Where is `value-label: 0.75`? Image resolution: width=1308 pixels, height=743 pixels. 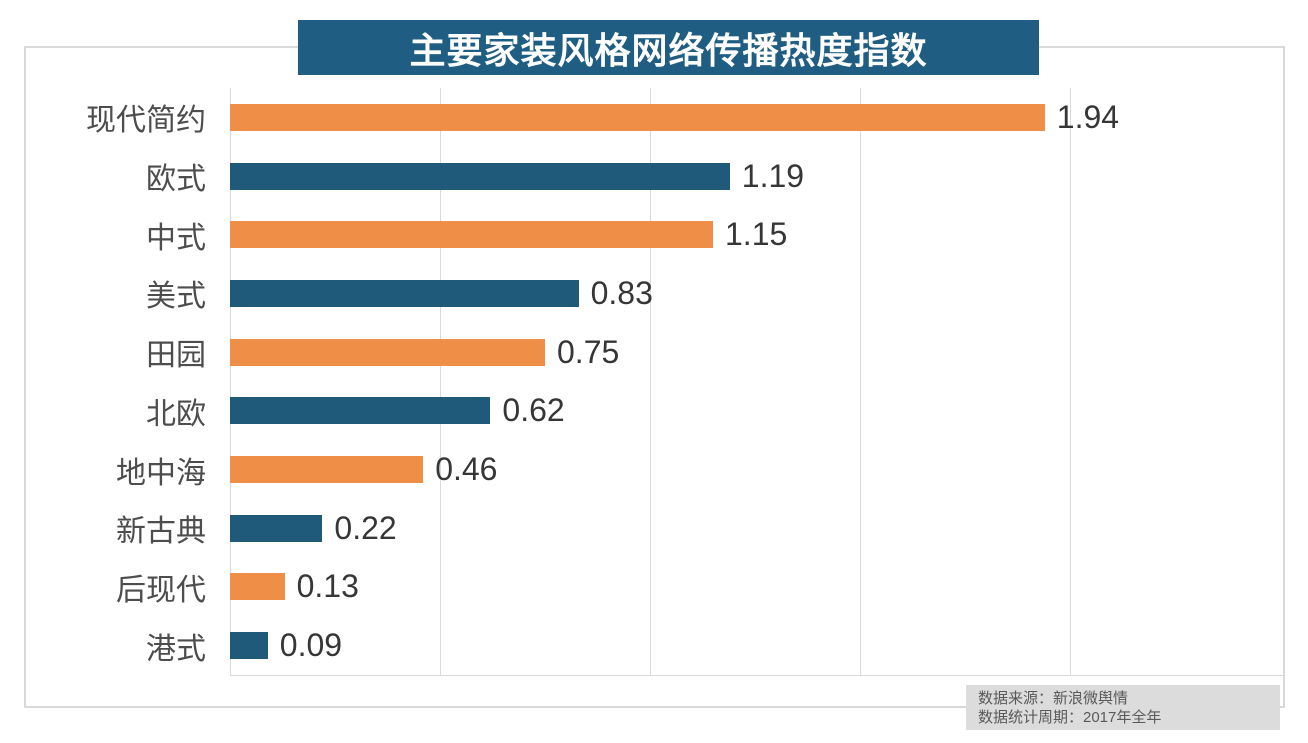 value-label: 0.75 is located at coordinates (588, 351).